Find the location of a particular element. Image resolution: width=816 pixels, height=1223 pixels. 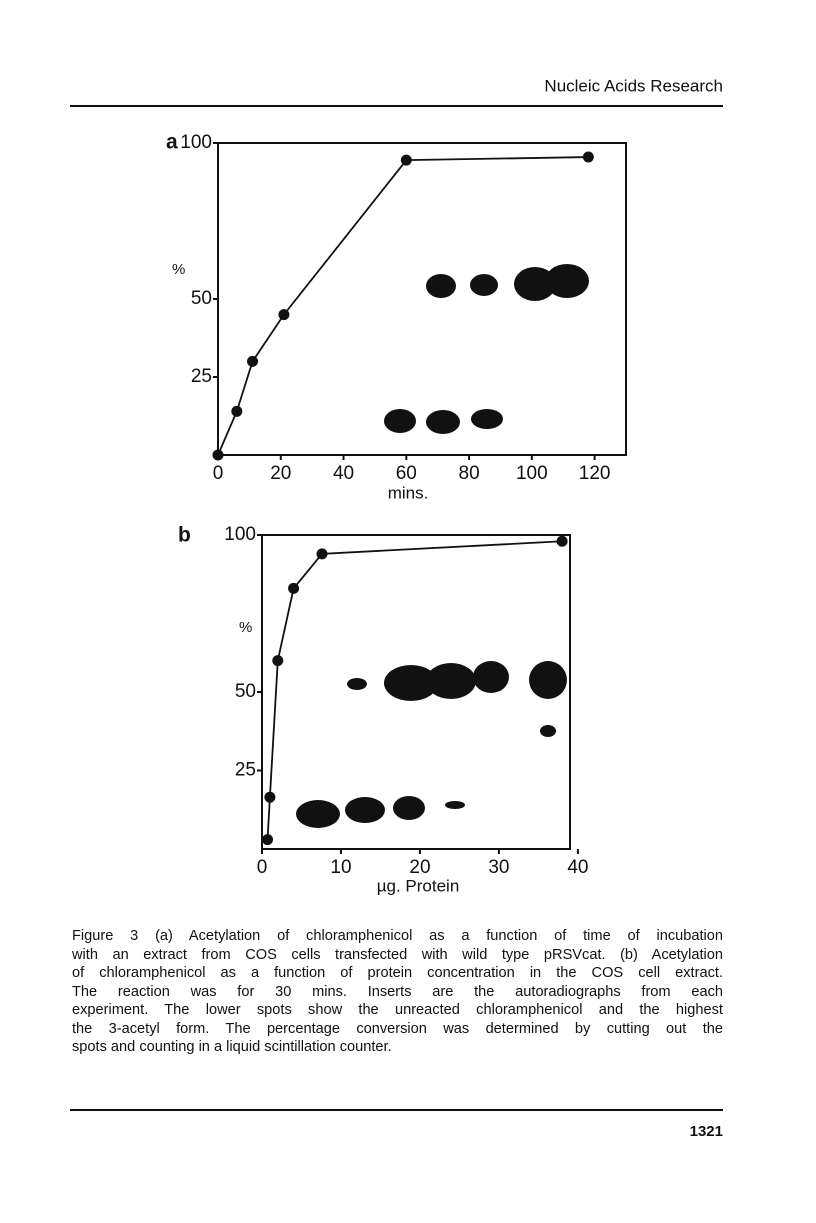

x-tick-label: 10 is located at coordinates (340, 867).